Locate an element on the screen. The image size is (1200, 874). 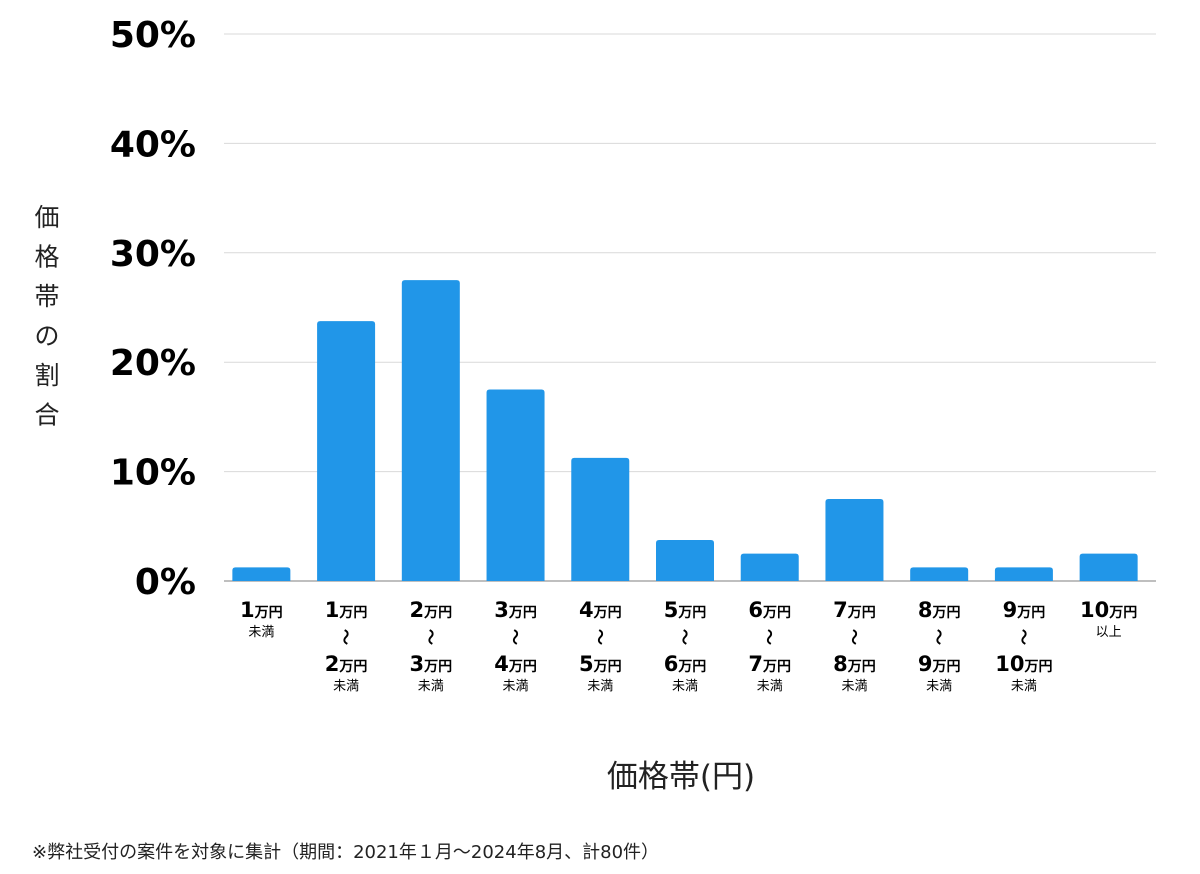
y-tick-label: 50% is located at coordinates (153, 35).